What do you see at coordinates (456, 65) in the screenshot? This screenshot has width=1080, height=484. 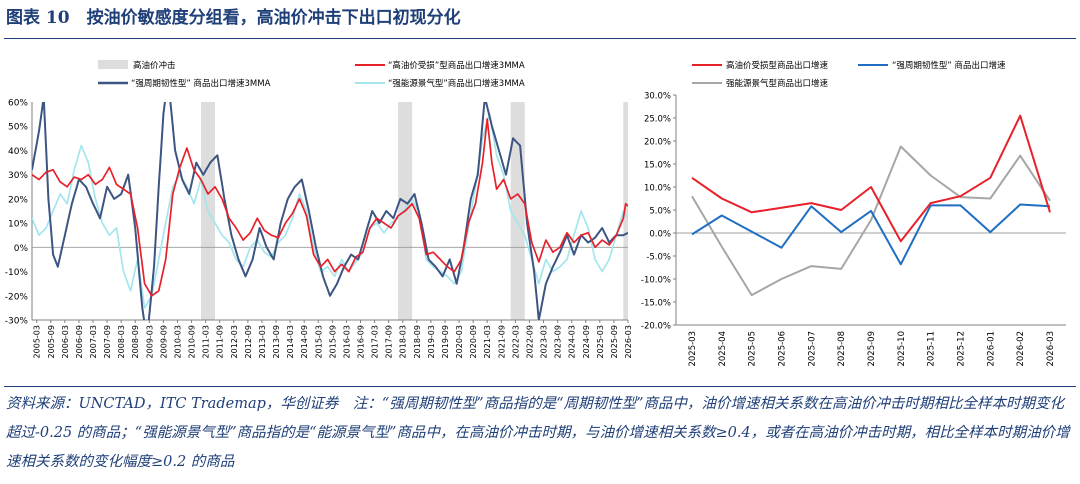 I see `legend-red-label: “高油价受损”型商品出口增速3MMA` at bounding box center [456, 65].